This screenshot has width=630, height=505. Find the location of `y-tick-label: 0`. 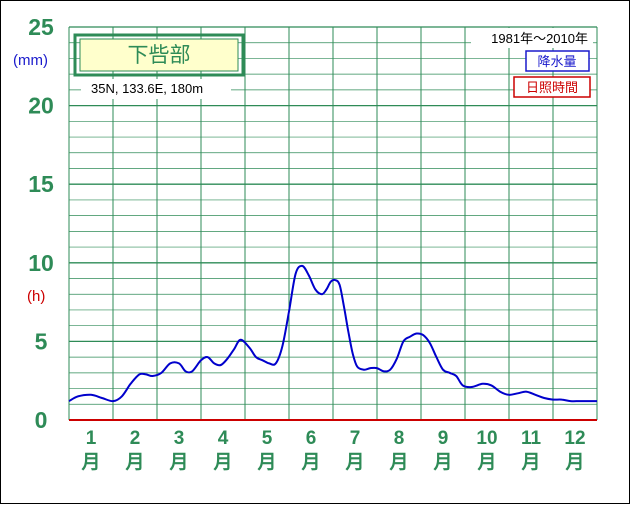

y-tick-label: 0 is located at coordinates (41, 420).